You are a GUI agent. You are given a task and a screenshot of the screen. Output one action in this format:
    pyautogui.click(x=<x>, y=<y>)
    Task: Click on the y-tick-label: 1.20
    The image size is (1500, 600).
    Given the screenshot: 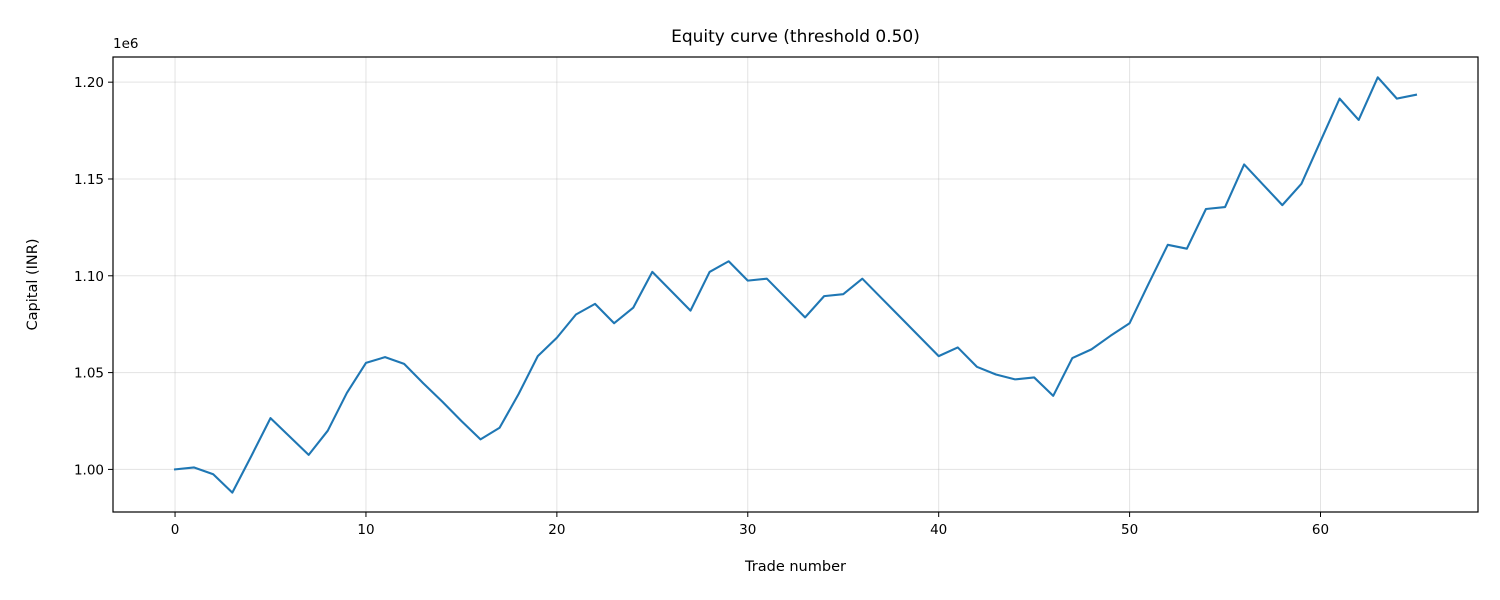 What is the action you would take?
    pyautogui.click(x=89, y=83)
    